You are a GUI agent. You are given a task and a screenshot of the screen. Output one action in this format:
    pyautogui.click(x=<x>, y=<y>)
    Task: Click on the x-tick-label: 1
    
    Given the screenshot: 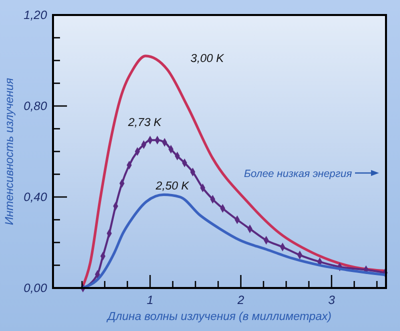 What is the action you would take?
    pyautogui.click(x=150, y=300)
    